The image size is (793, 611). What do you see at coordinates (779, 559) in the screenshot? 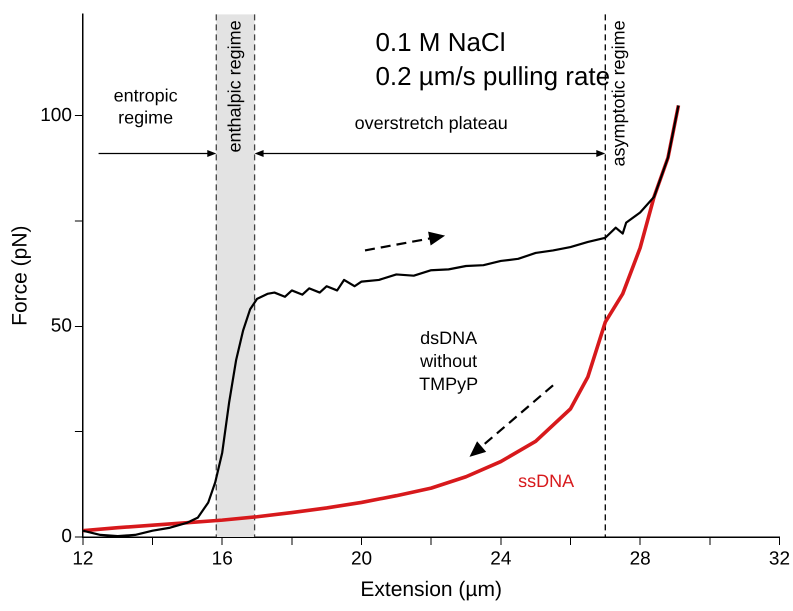
I see `x-tick-label: 32` at bounding box center [779, 559].